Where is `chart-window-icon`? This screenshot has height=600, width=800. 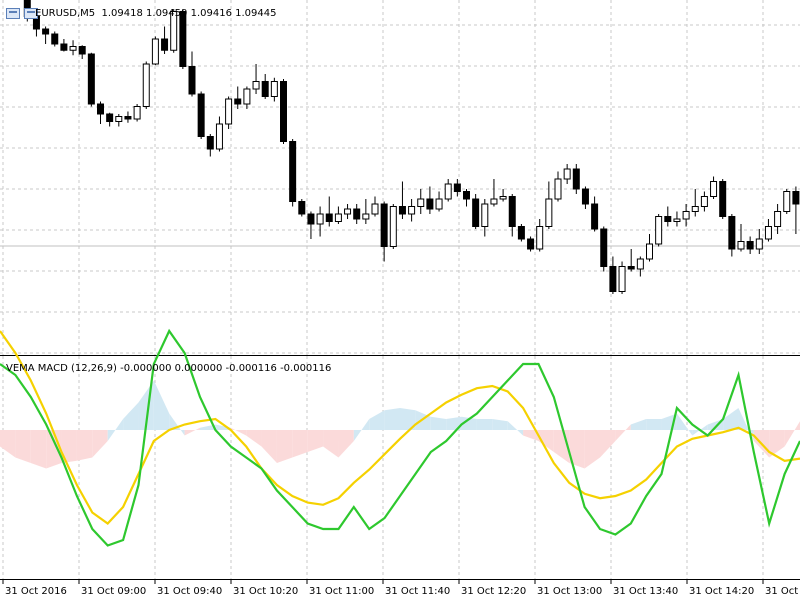 chart-window-icon is located at coordinates (13, 13).